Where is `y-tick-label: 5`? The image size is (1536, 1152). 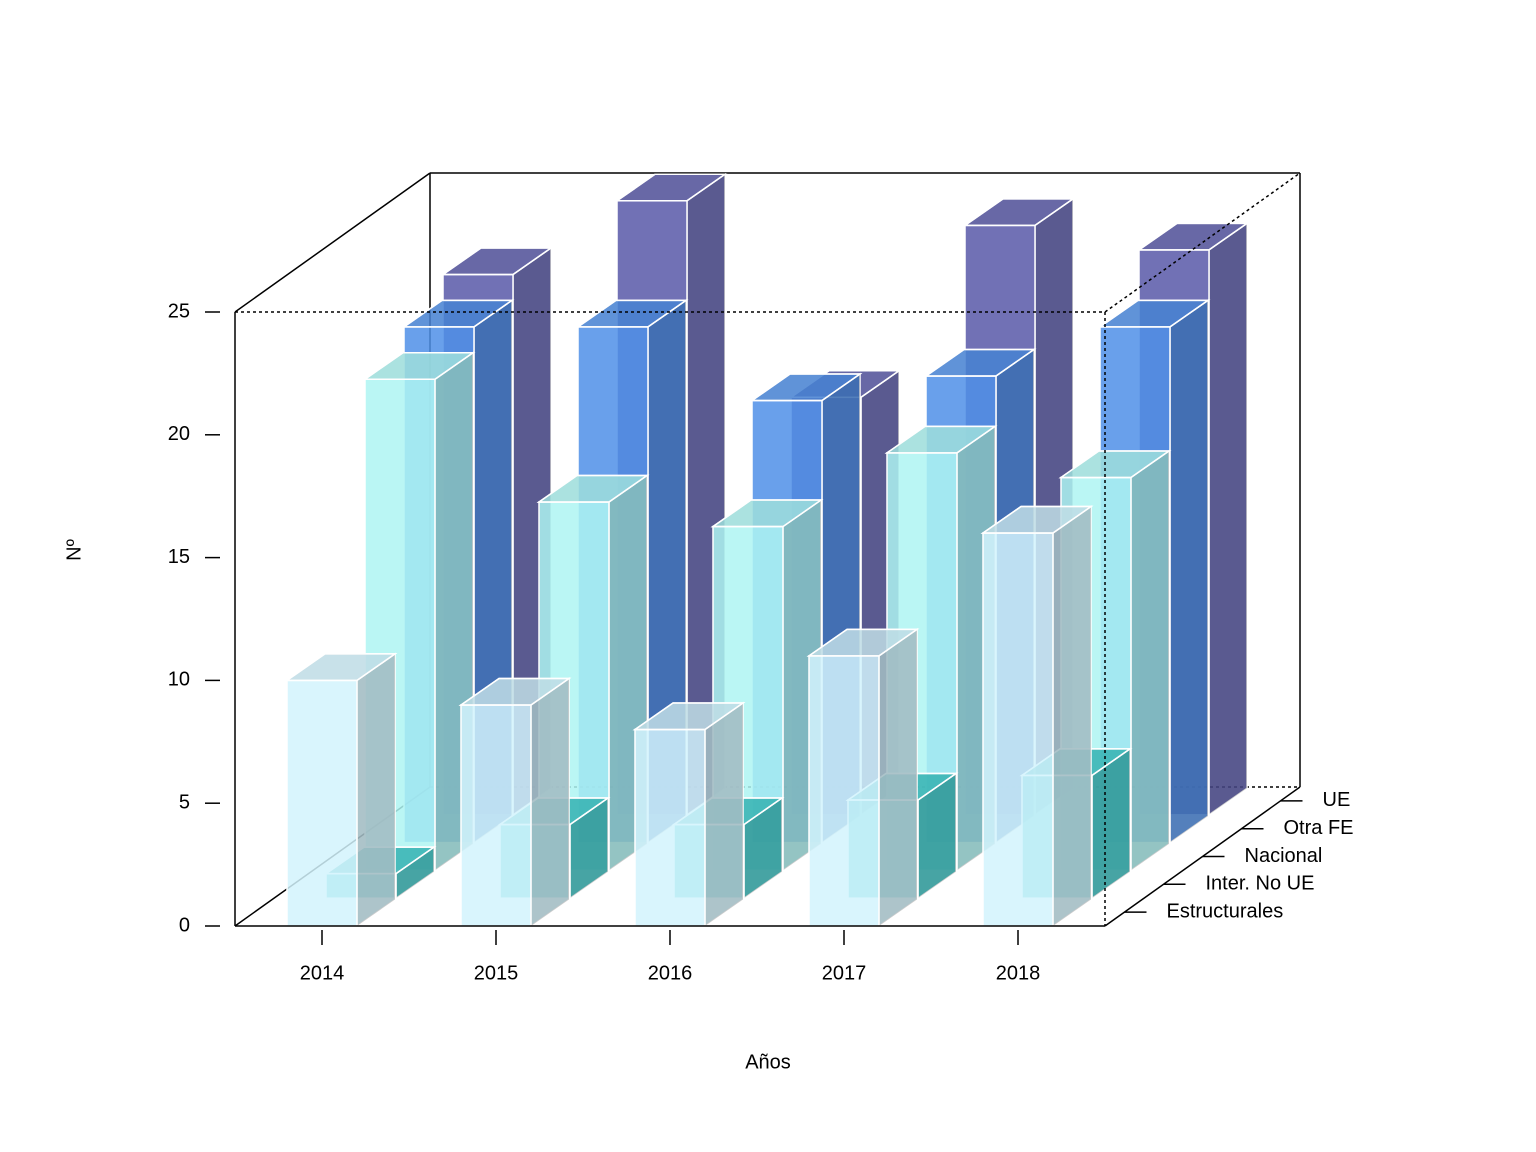
y-tick-label: 5 is located at coordinates (184, 802).